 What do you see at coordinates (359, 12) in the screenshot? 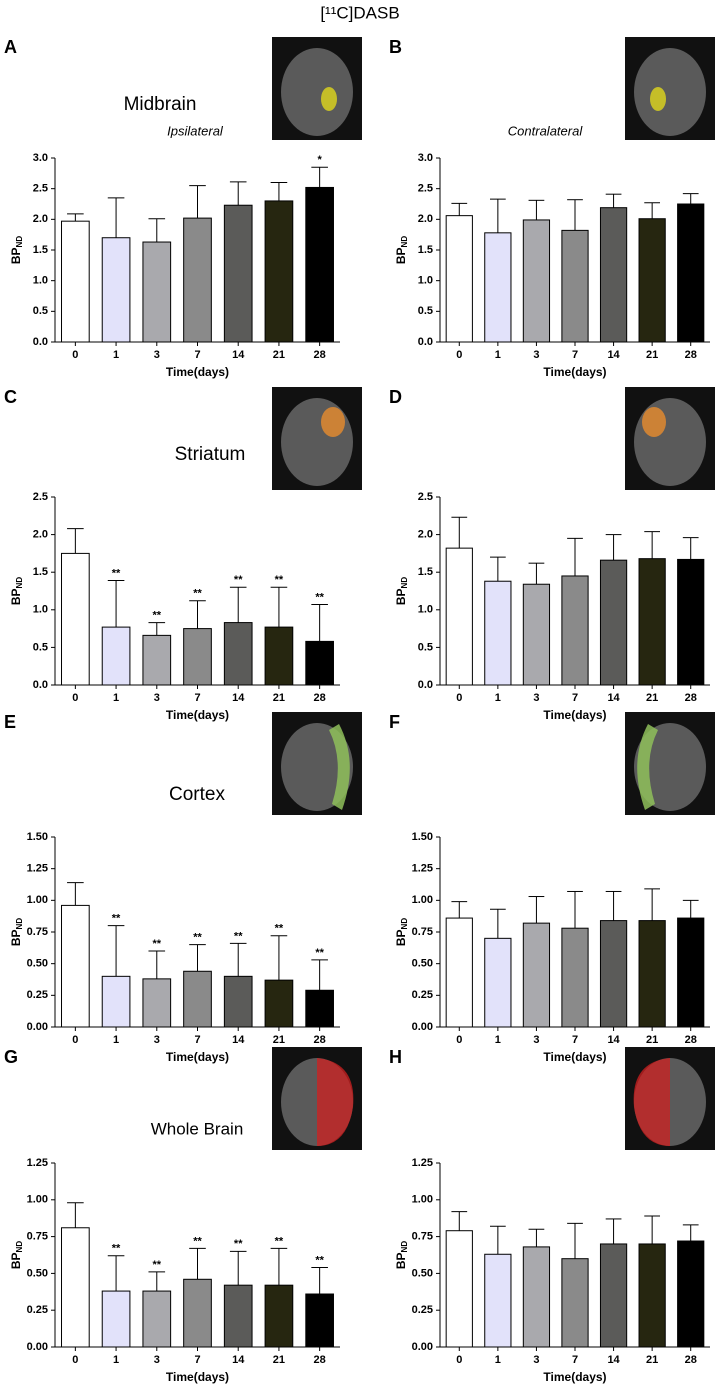
I see `figure-title: [¹¹C]DASB` at bounding box center [359, 12].